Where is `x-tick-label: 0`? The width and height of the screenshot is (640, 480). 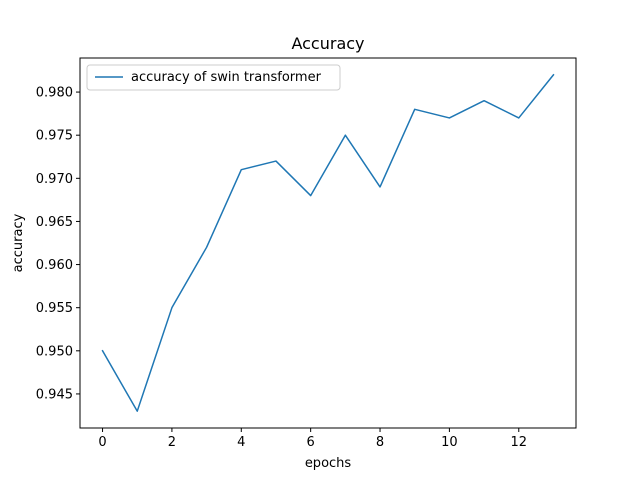
x-tick-label: 0 is located at coordinates (102, 442).